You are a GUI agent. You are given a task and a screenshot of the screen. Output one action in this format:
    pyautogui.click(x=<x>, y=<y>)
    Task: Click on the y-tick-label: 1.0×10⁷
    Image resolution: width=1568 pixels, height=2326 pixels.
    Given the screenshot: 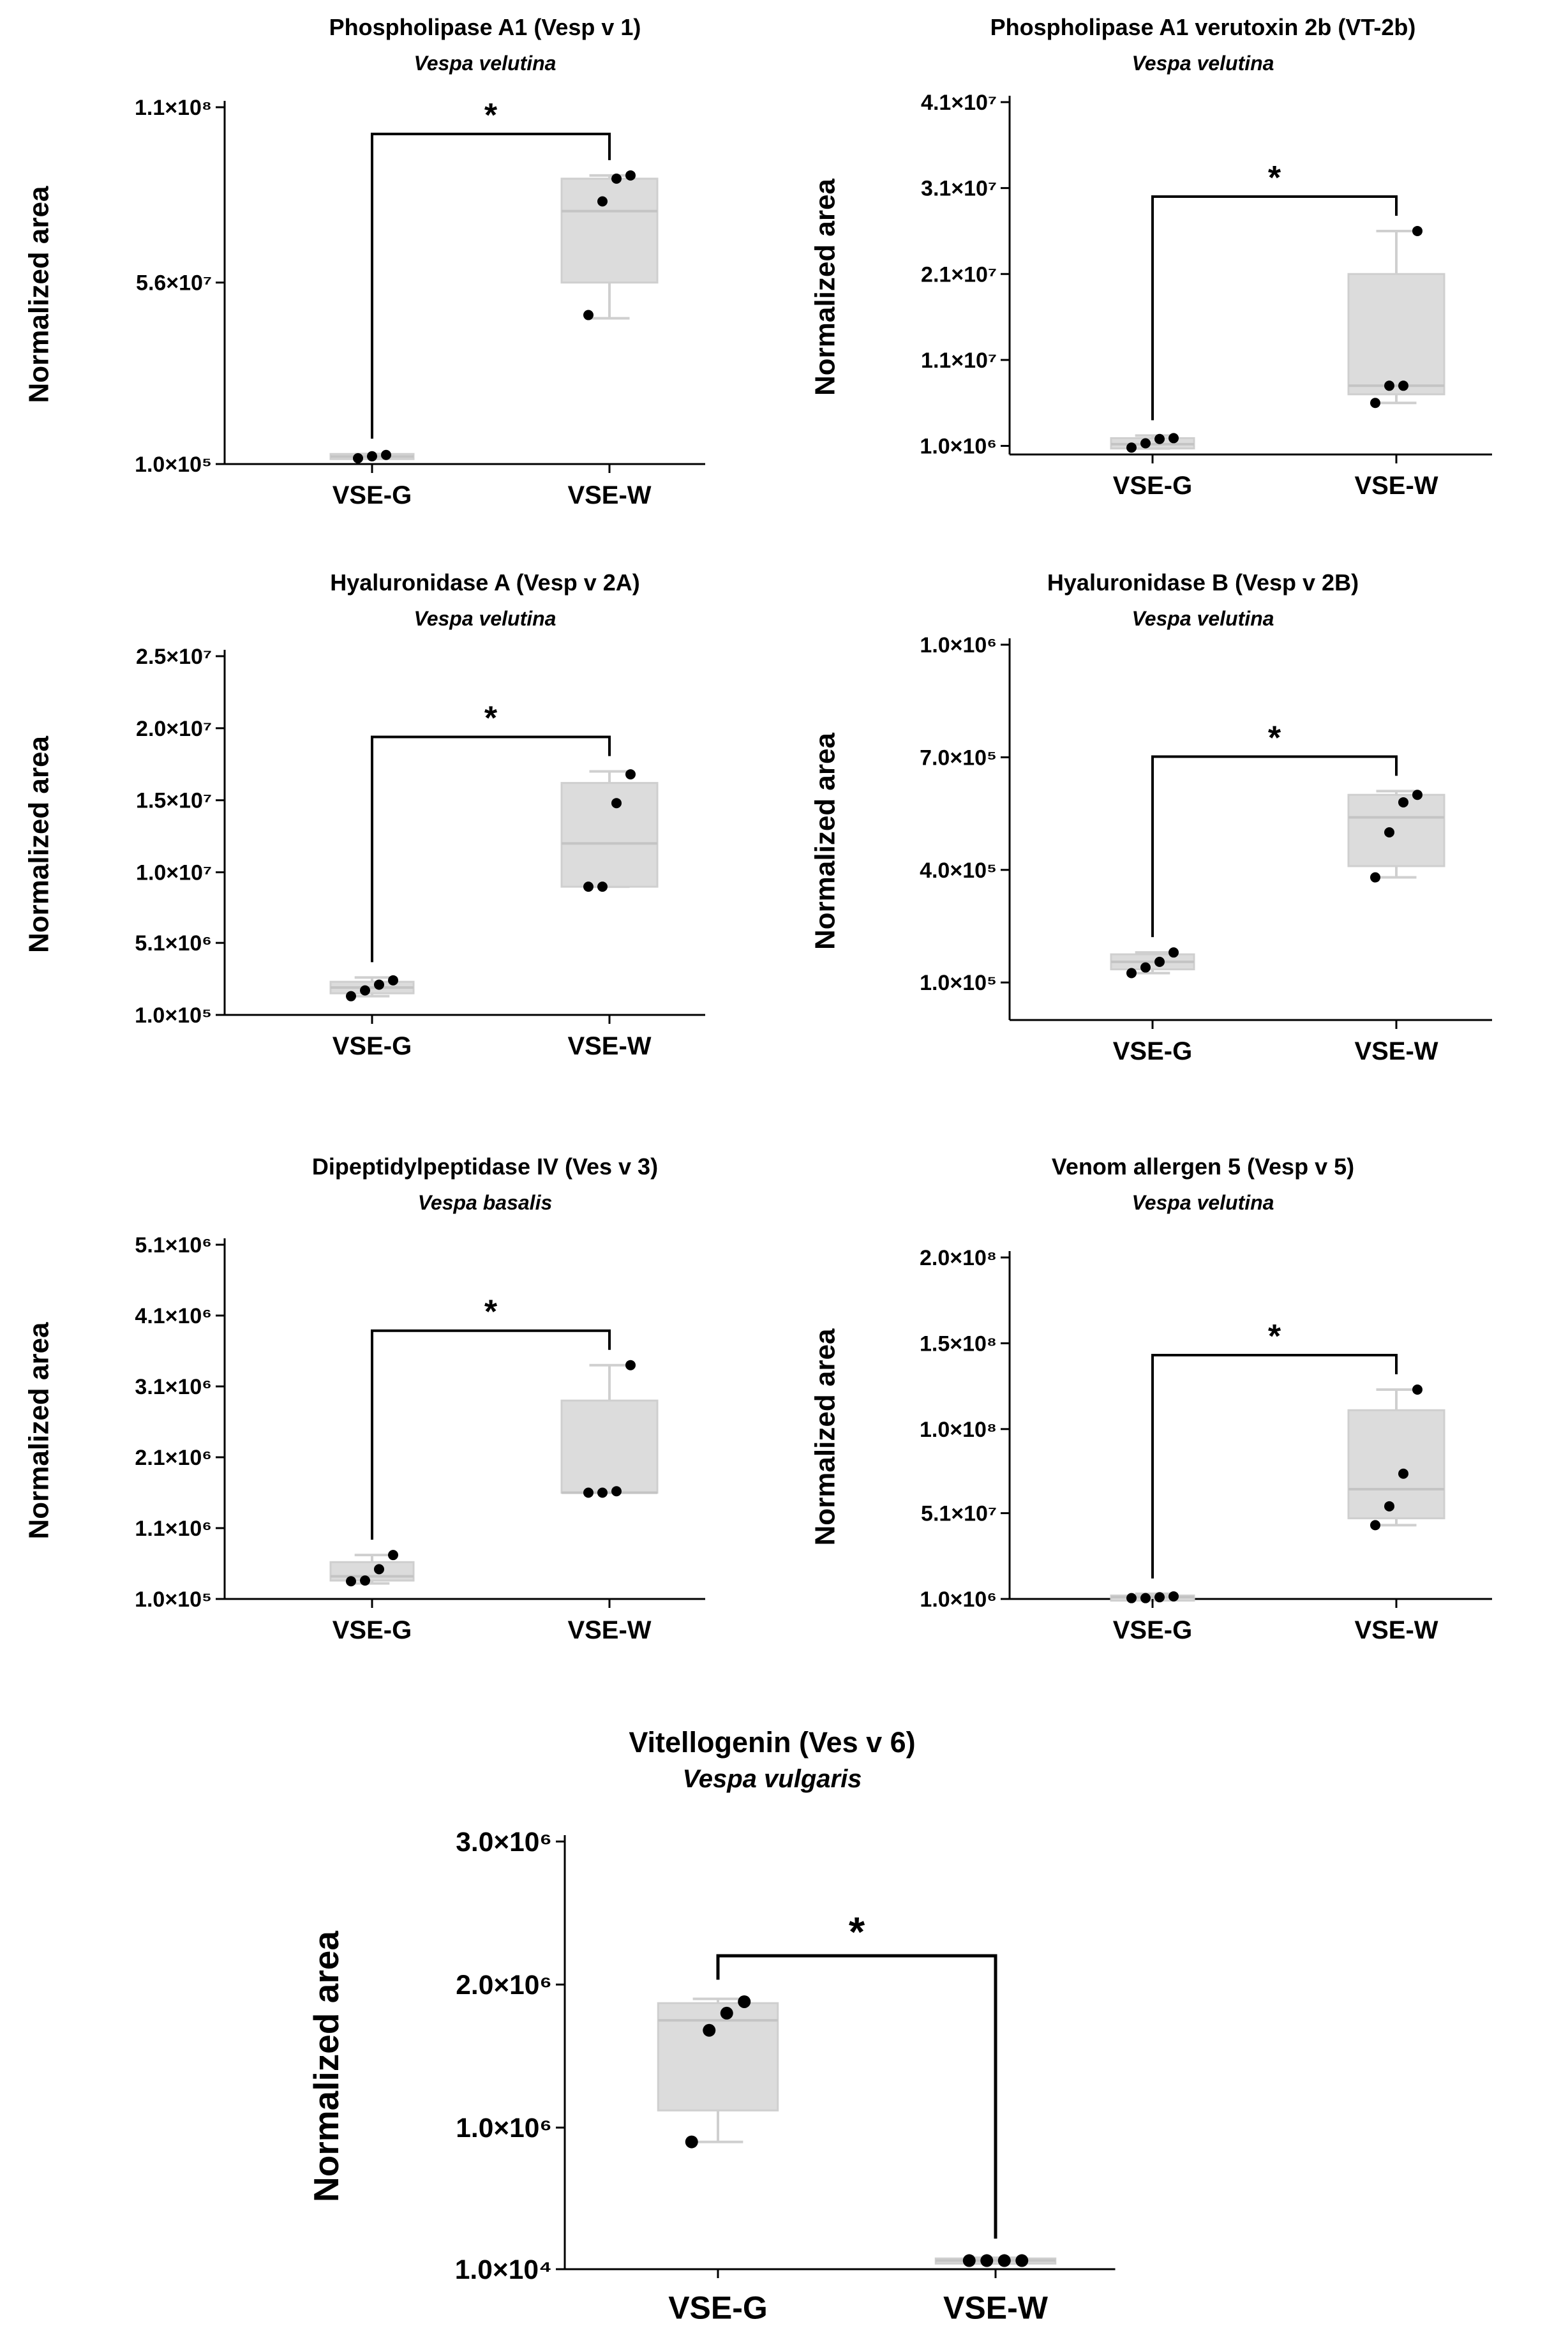 What is the action you would take?
    pyautogui.click(x=174, y=873)
    